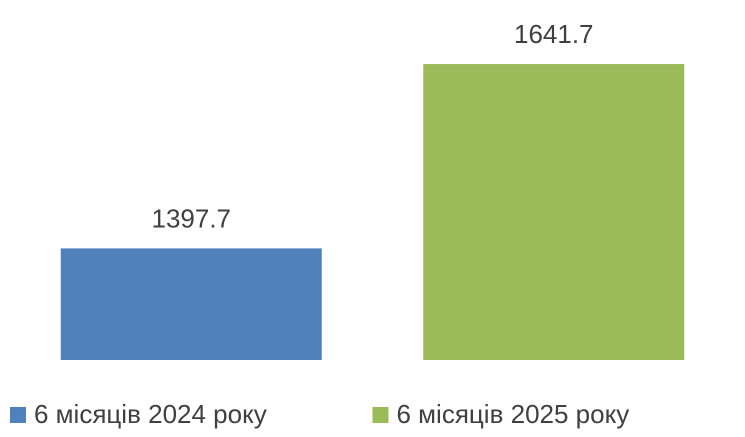 This screenshot has height=437, width=745. I want to click on legend-label: 6 місяців 2025 року, so click(513, 414).